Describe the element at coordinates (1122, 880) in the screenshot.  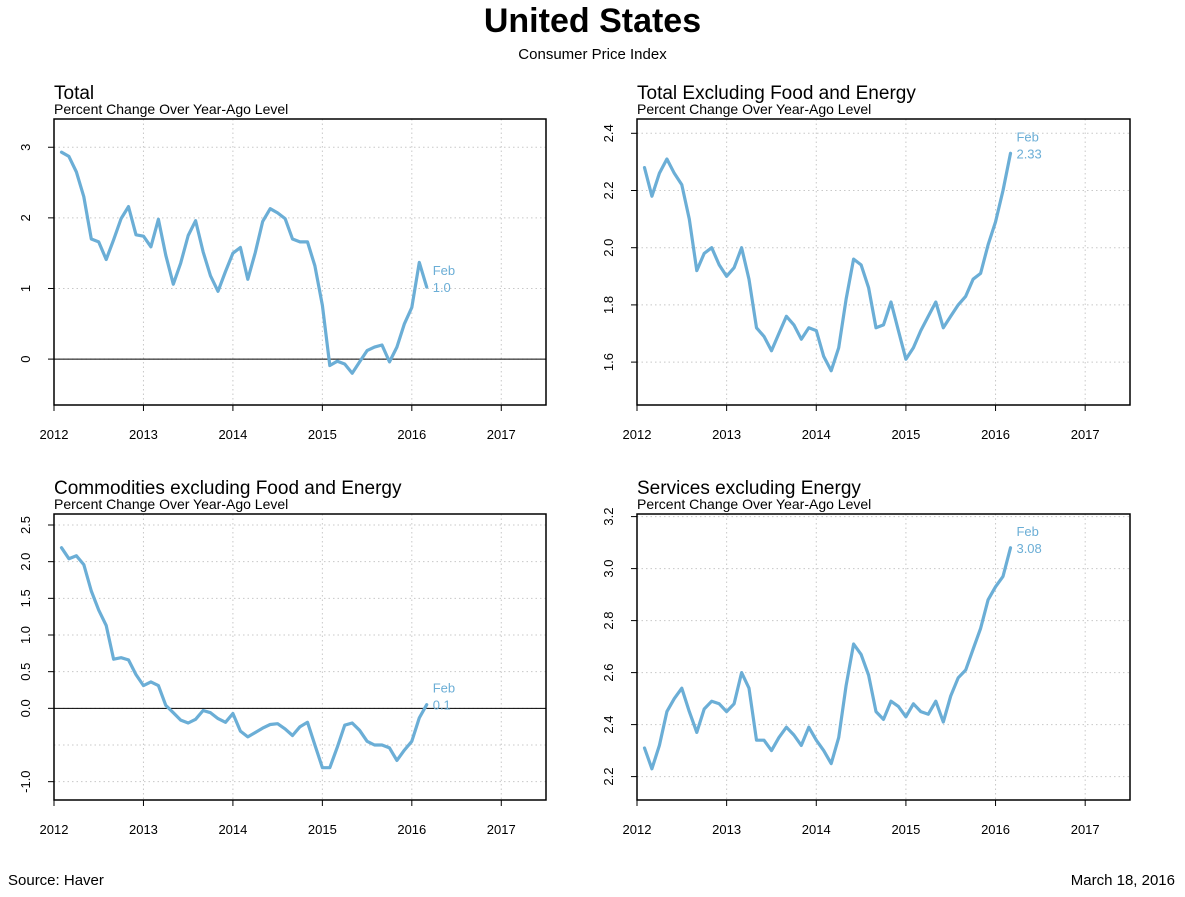
I see `date-note: March 18, 2016` at that location.